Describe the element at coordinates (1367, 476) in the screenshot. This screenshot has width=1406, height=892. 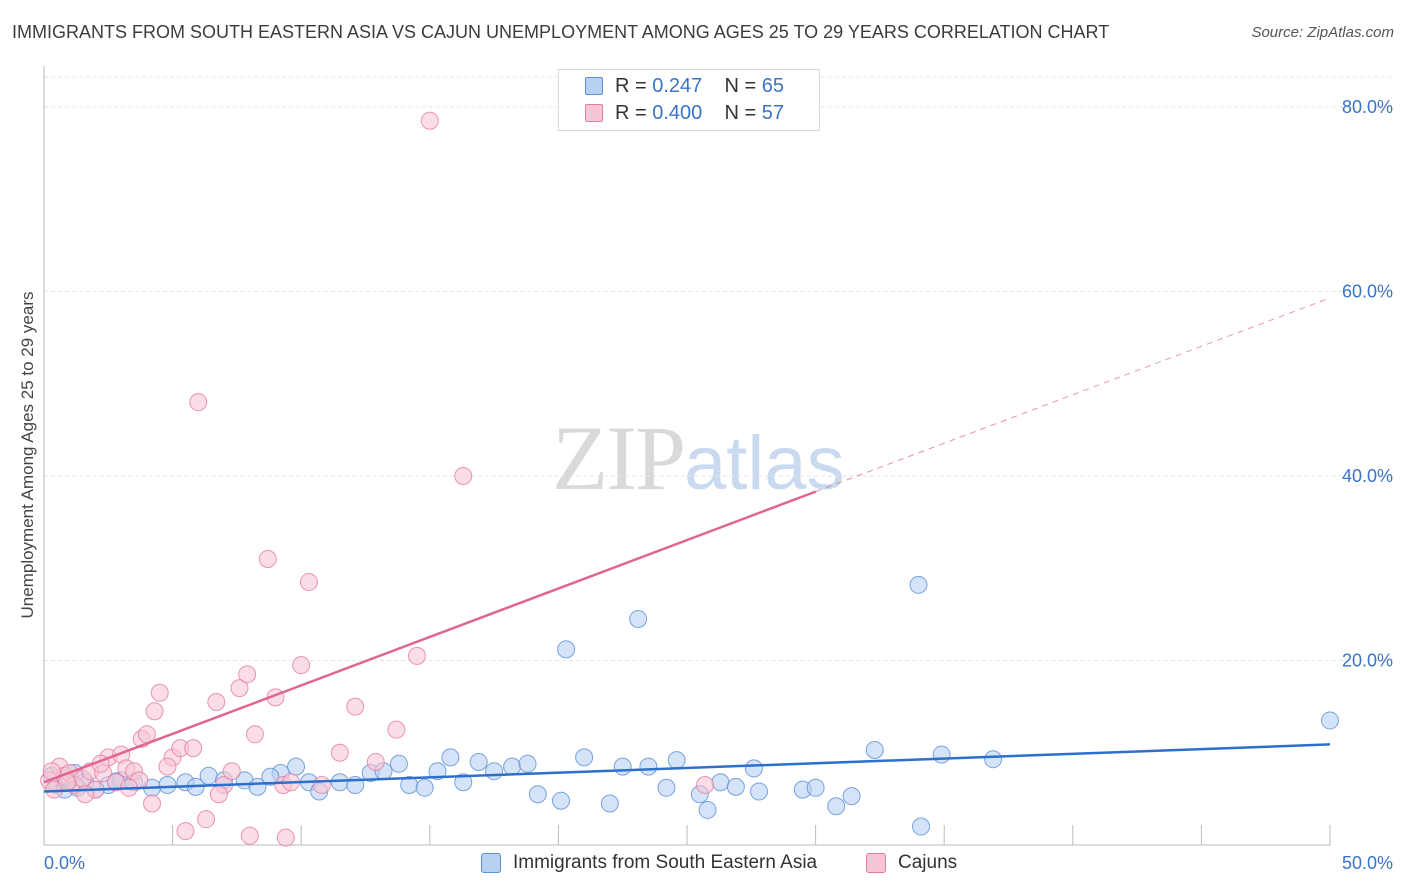
I see `y-tick-label-1: 40.0%` at that location.